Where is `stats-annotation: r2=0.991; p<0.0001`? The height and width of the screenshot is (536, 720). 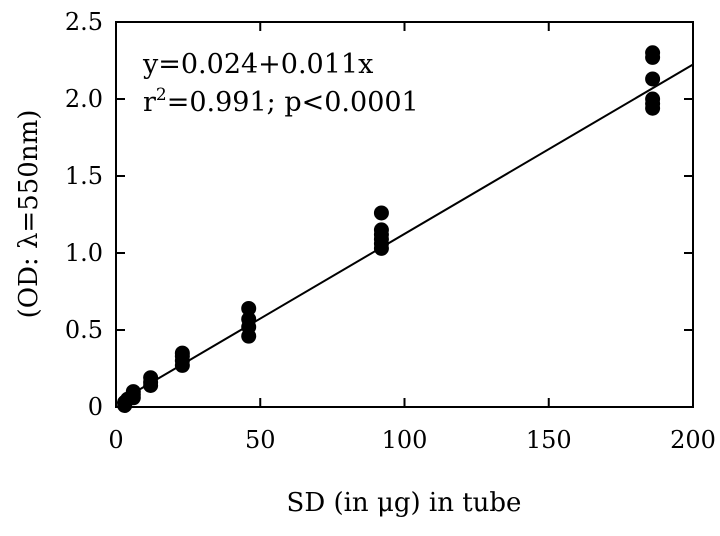
stats-annotation: r2=0.991; p<0.0001 is located at coordinates (281, 101).